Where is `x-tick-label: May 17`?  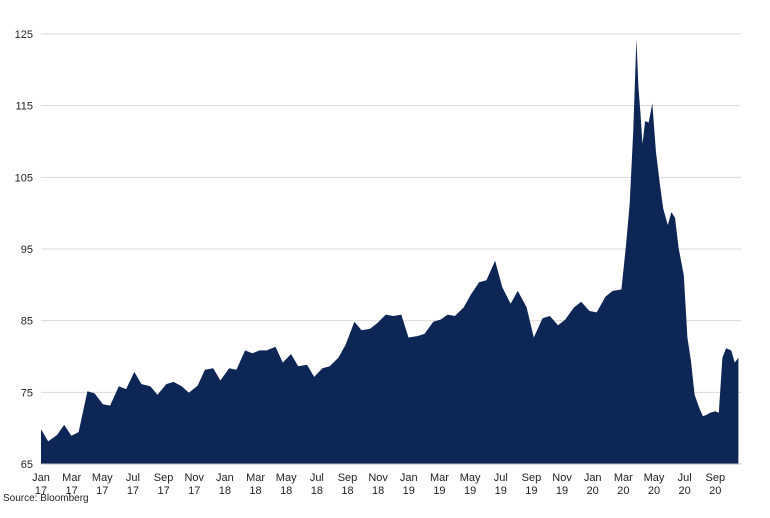
x-tick-label: May 17 is located at coordinates (102, 484).